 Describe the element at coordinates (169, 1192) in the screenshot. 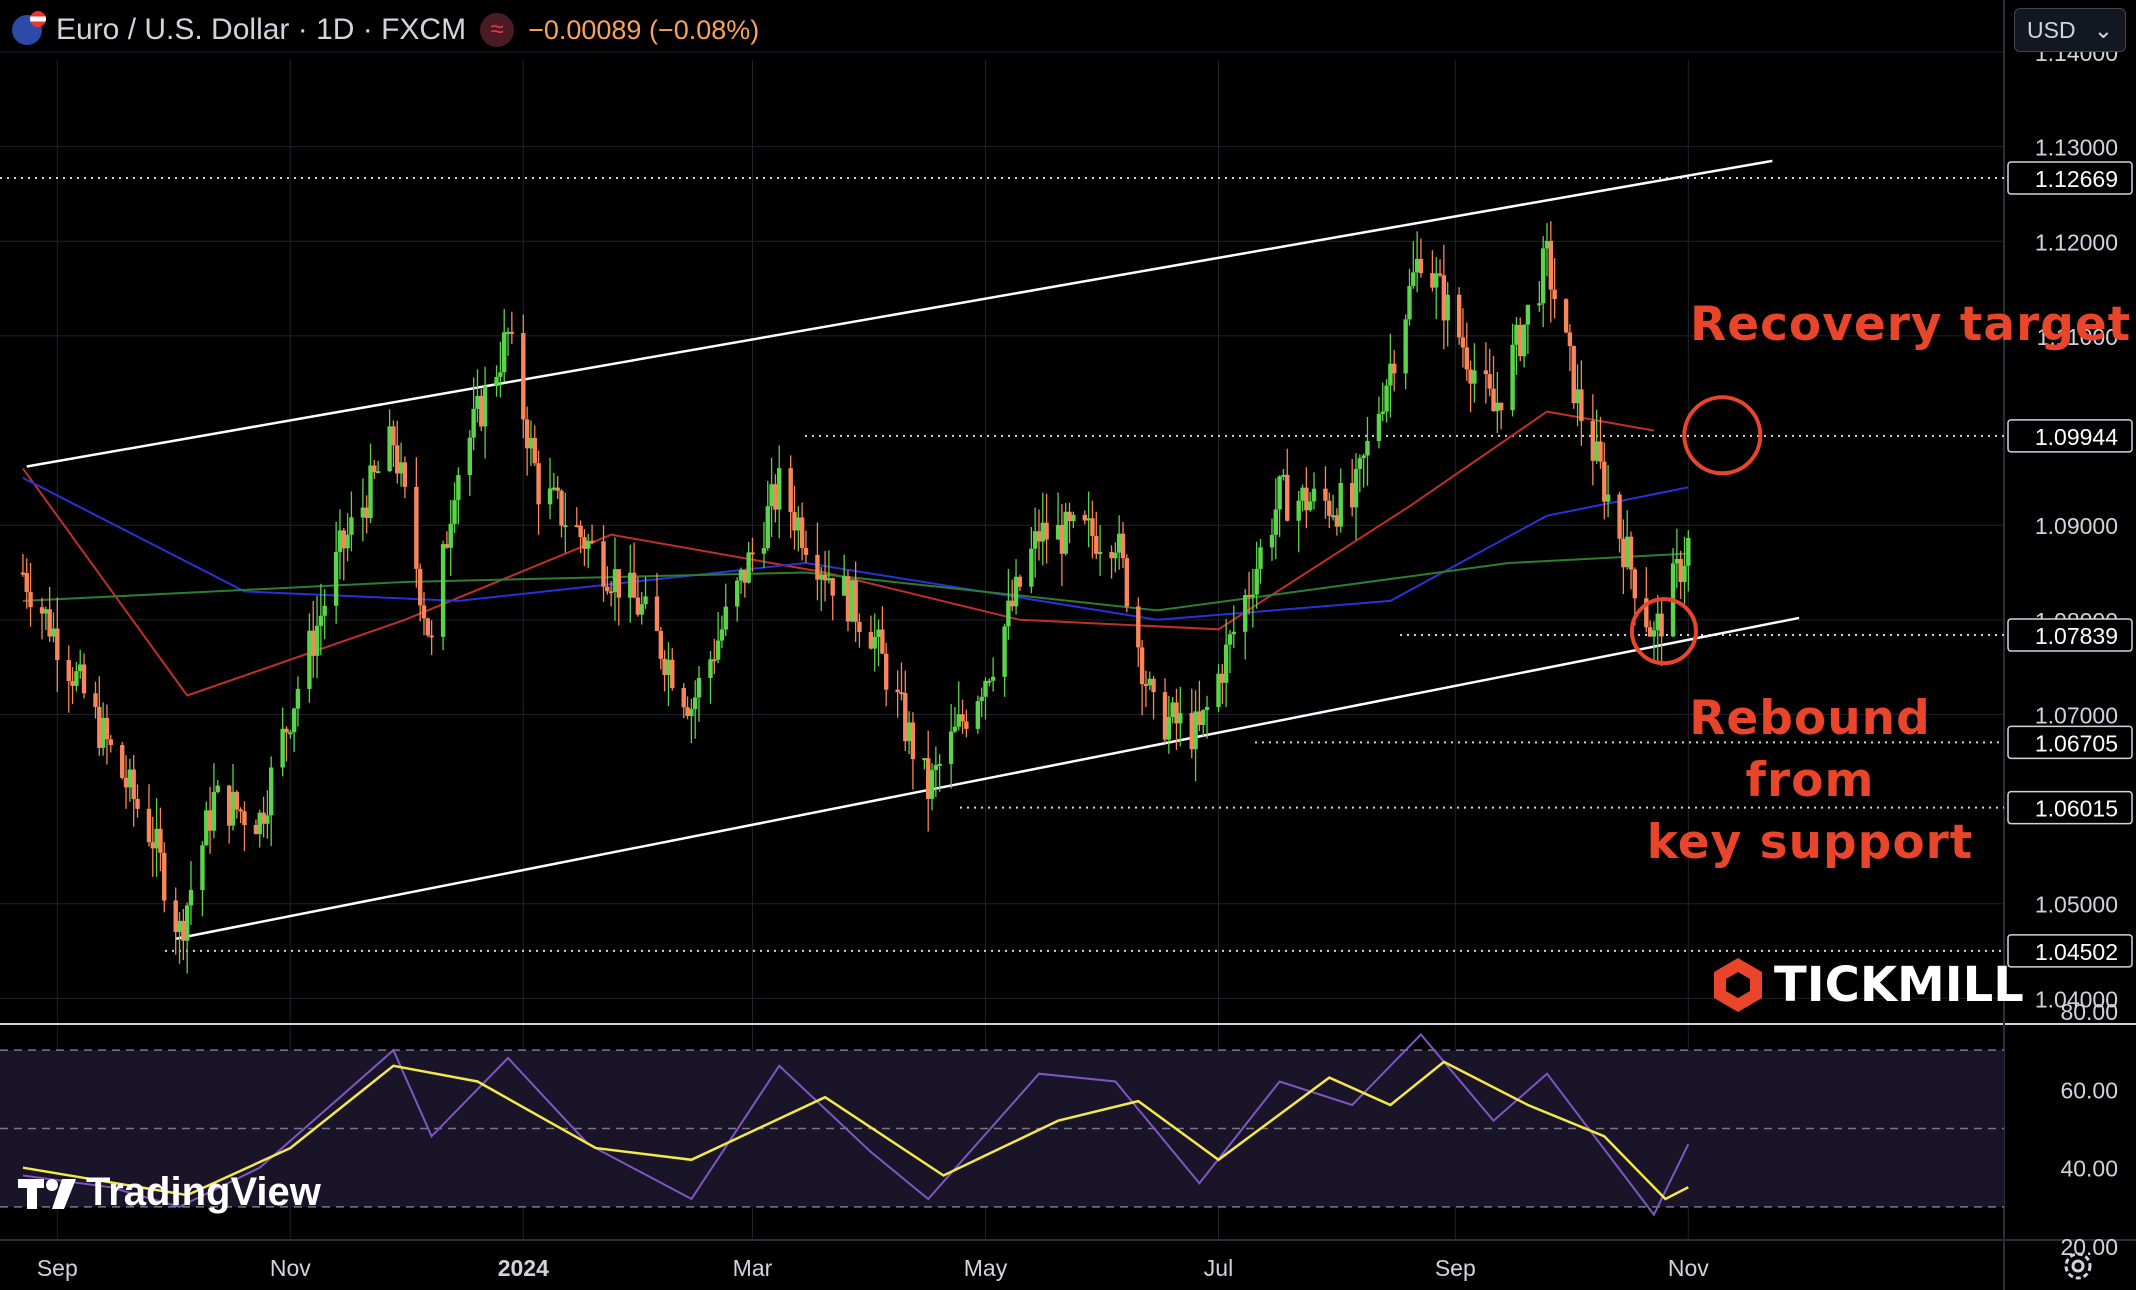

I see `tradingview-logo: TradingView` at that location.